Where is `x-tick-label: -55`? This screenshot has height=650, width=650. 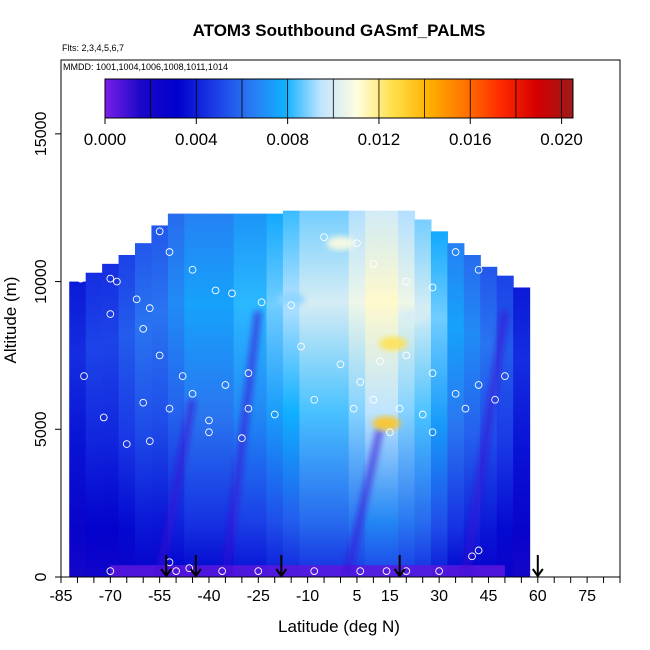 x-tick-label: -55 is located at coordinates (159, 596).